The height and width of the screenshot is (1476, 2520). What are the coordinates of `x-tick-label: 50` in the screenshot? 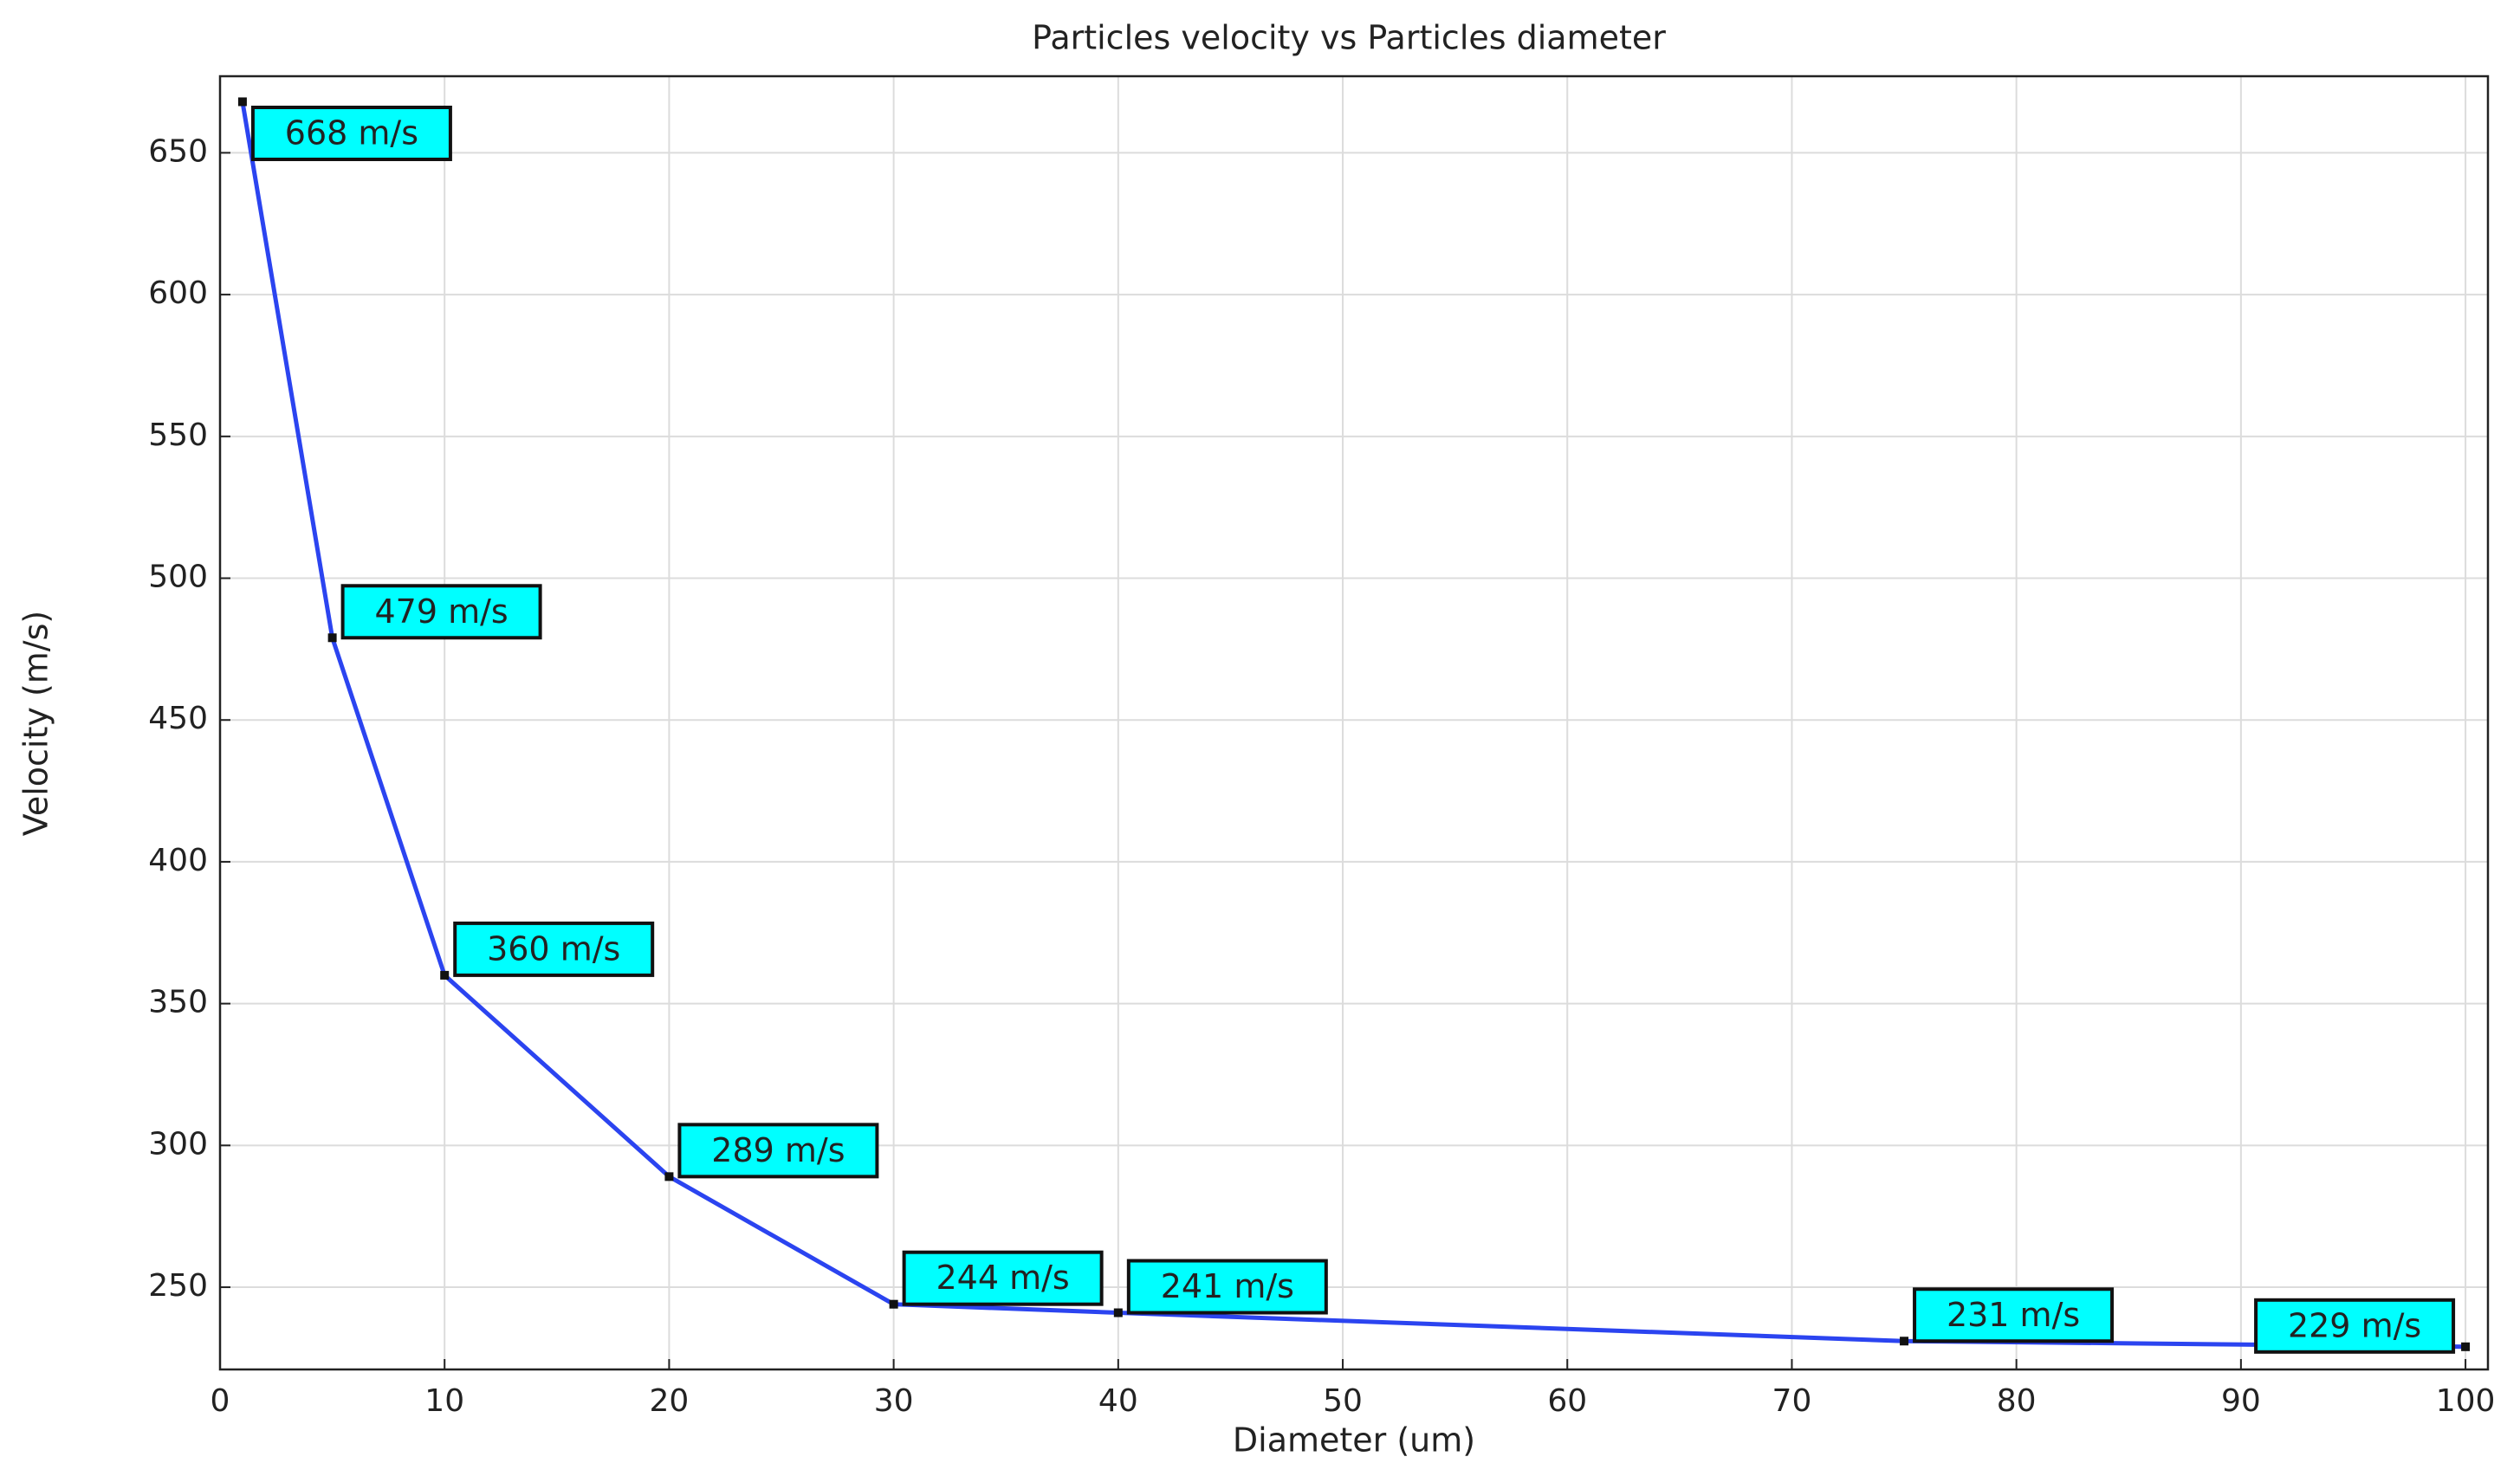 It's located at (1343, 1401).